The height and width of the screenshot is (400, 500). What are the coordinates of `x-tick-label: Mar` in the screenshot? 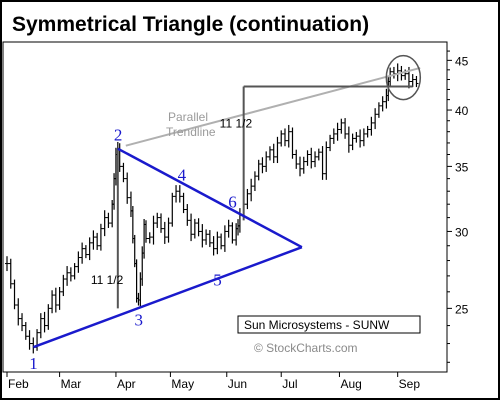 It's located at (71, 384).